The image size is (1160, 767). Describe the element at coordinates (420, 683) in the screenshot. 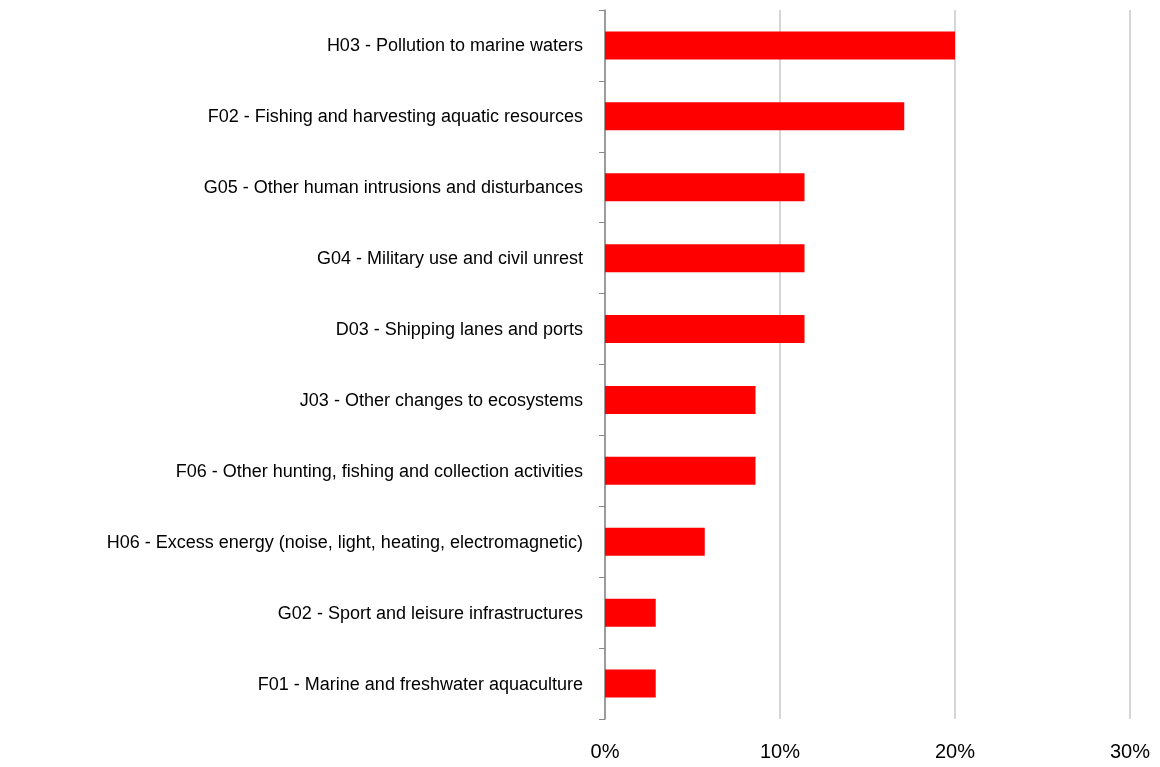

I see `y-tick-label: F01 - Marine and freshwater aquaculture` at that location.